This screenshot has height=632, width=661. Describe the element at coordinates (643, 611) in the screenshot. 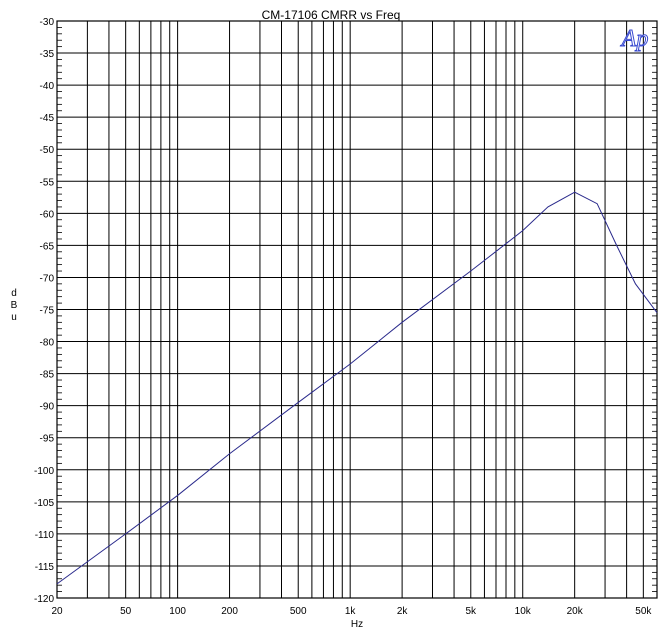

I see `x-tick-label: 50k` at that location.